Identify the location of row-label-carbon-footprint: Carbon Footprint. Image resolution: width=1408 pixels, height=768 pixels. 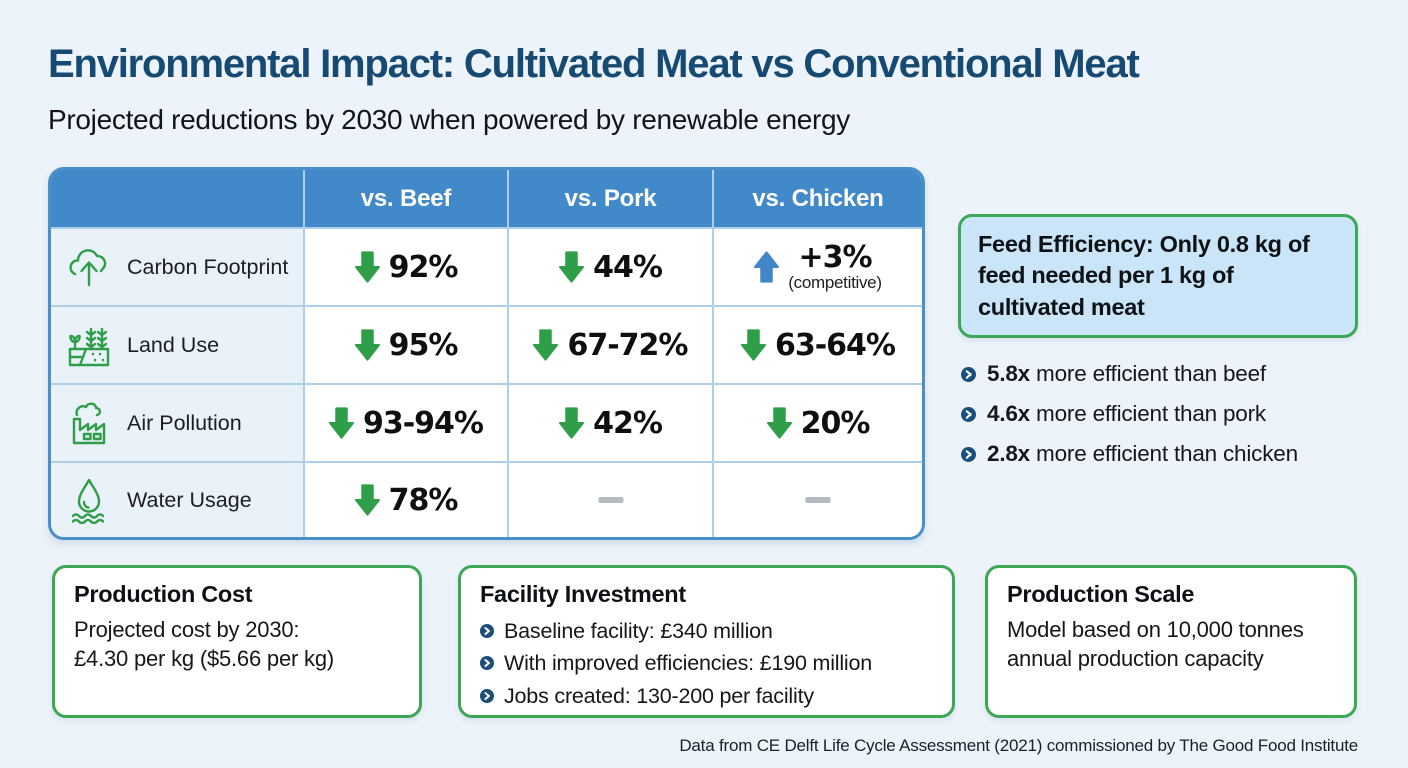
(177, 267).